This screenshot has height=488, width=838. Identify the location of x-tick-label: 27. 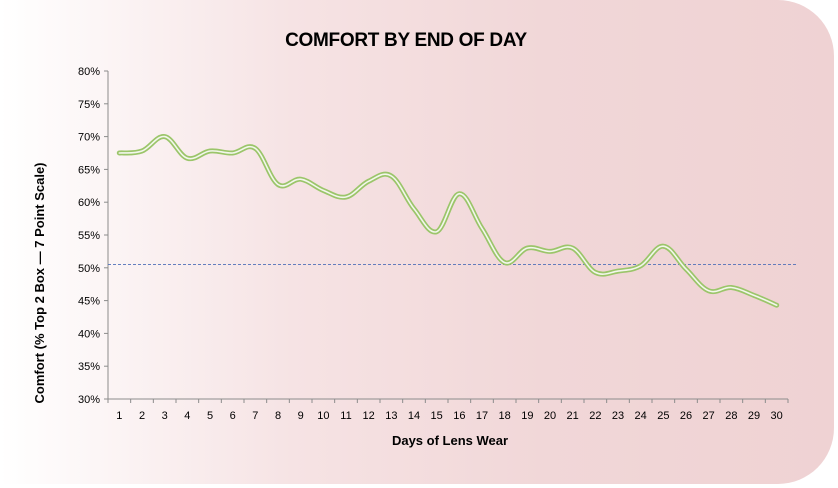
(709, 416).